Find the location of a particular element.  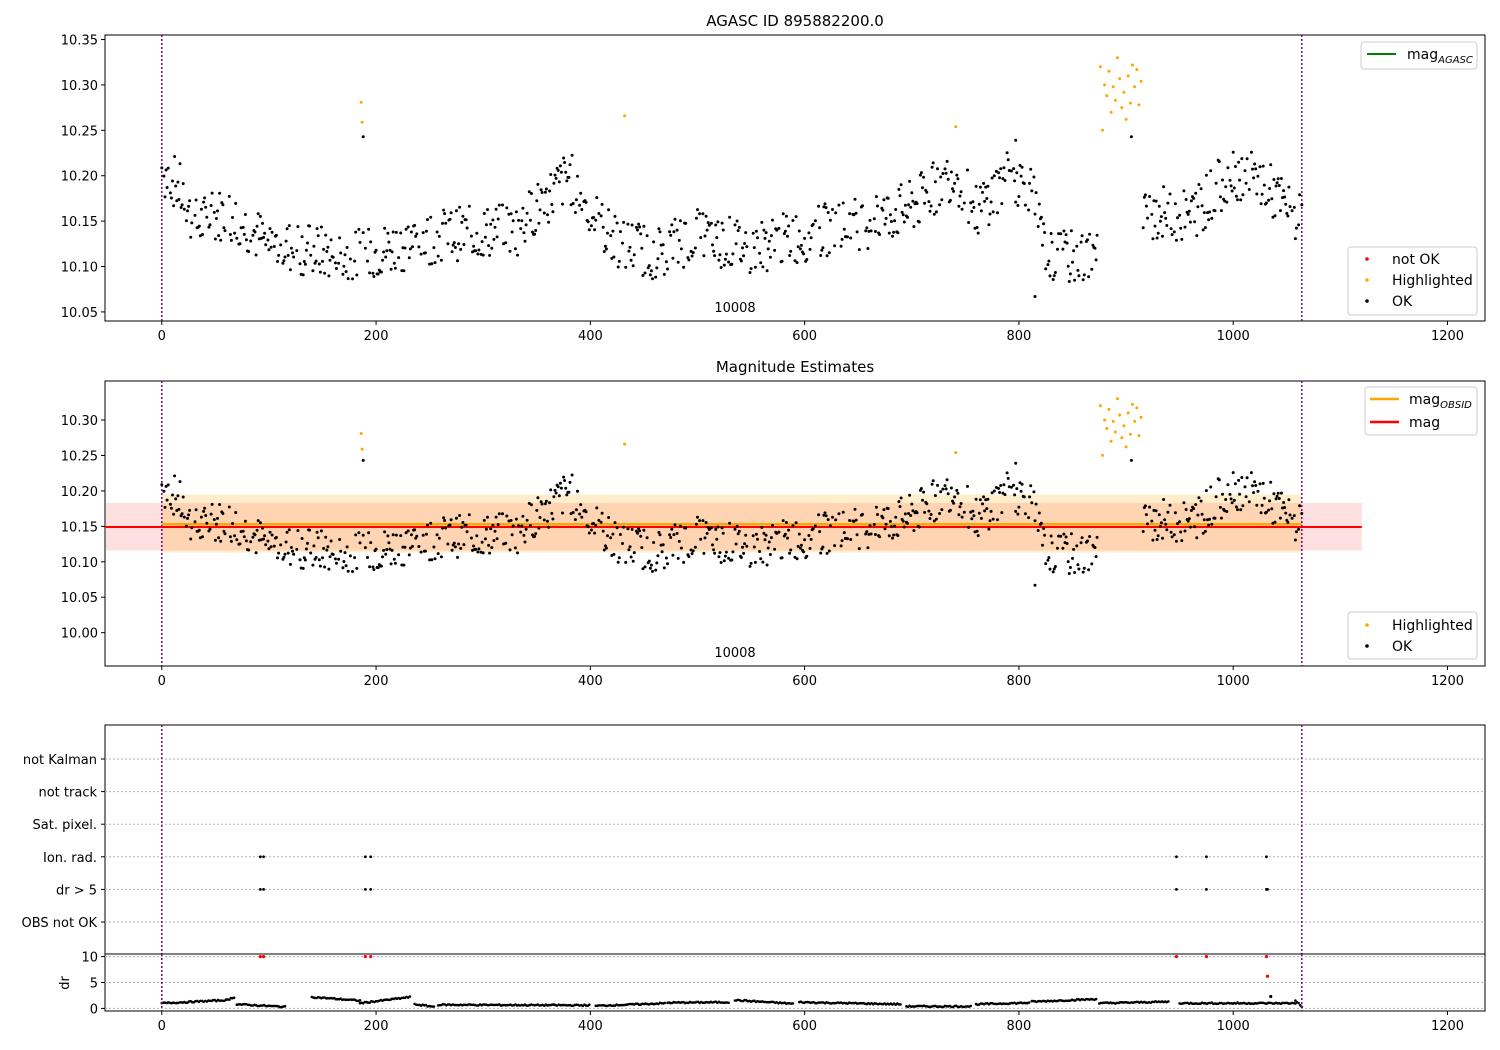

flag-point is located at coordinates (1206, 889).